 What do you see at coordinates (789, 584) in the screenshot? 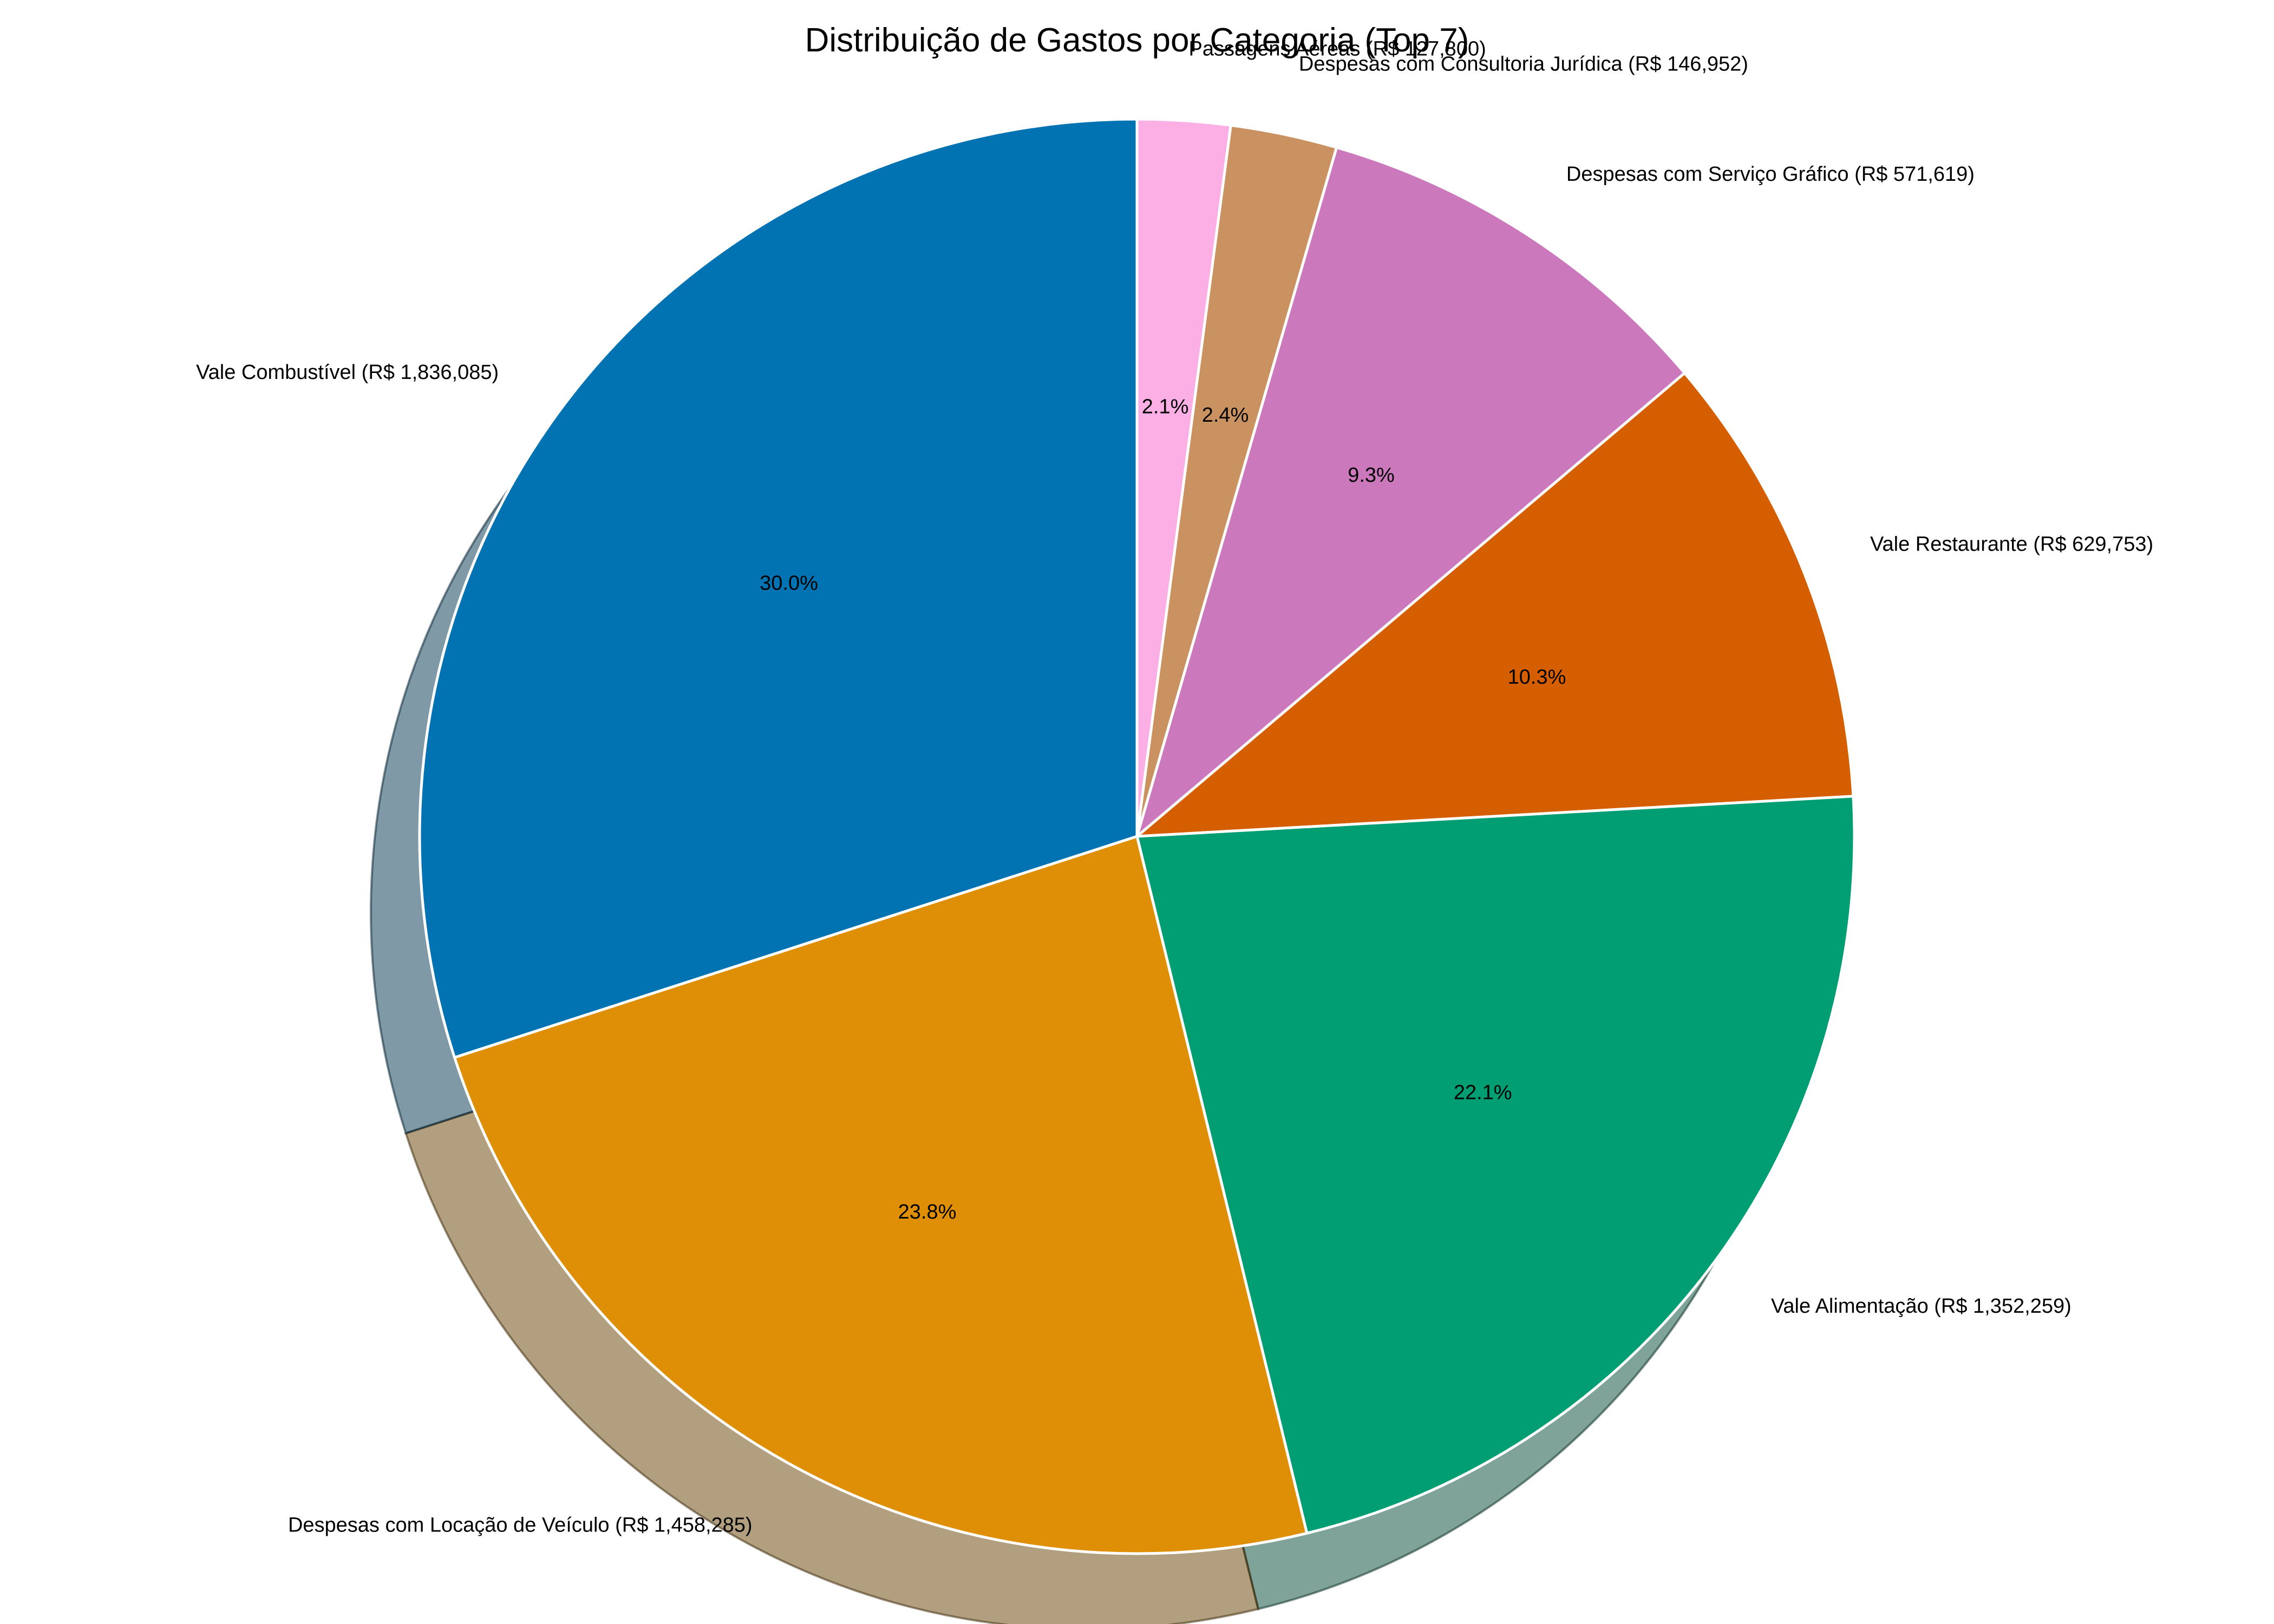
I see `percent-label: 30.0%` at bounding box center [789, 584].